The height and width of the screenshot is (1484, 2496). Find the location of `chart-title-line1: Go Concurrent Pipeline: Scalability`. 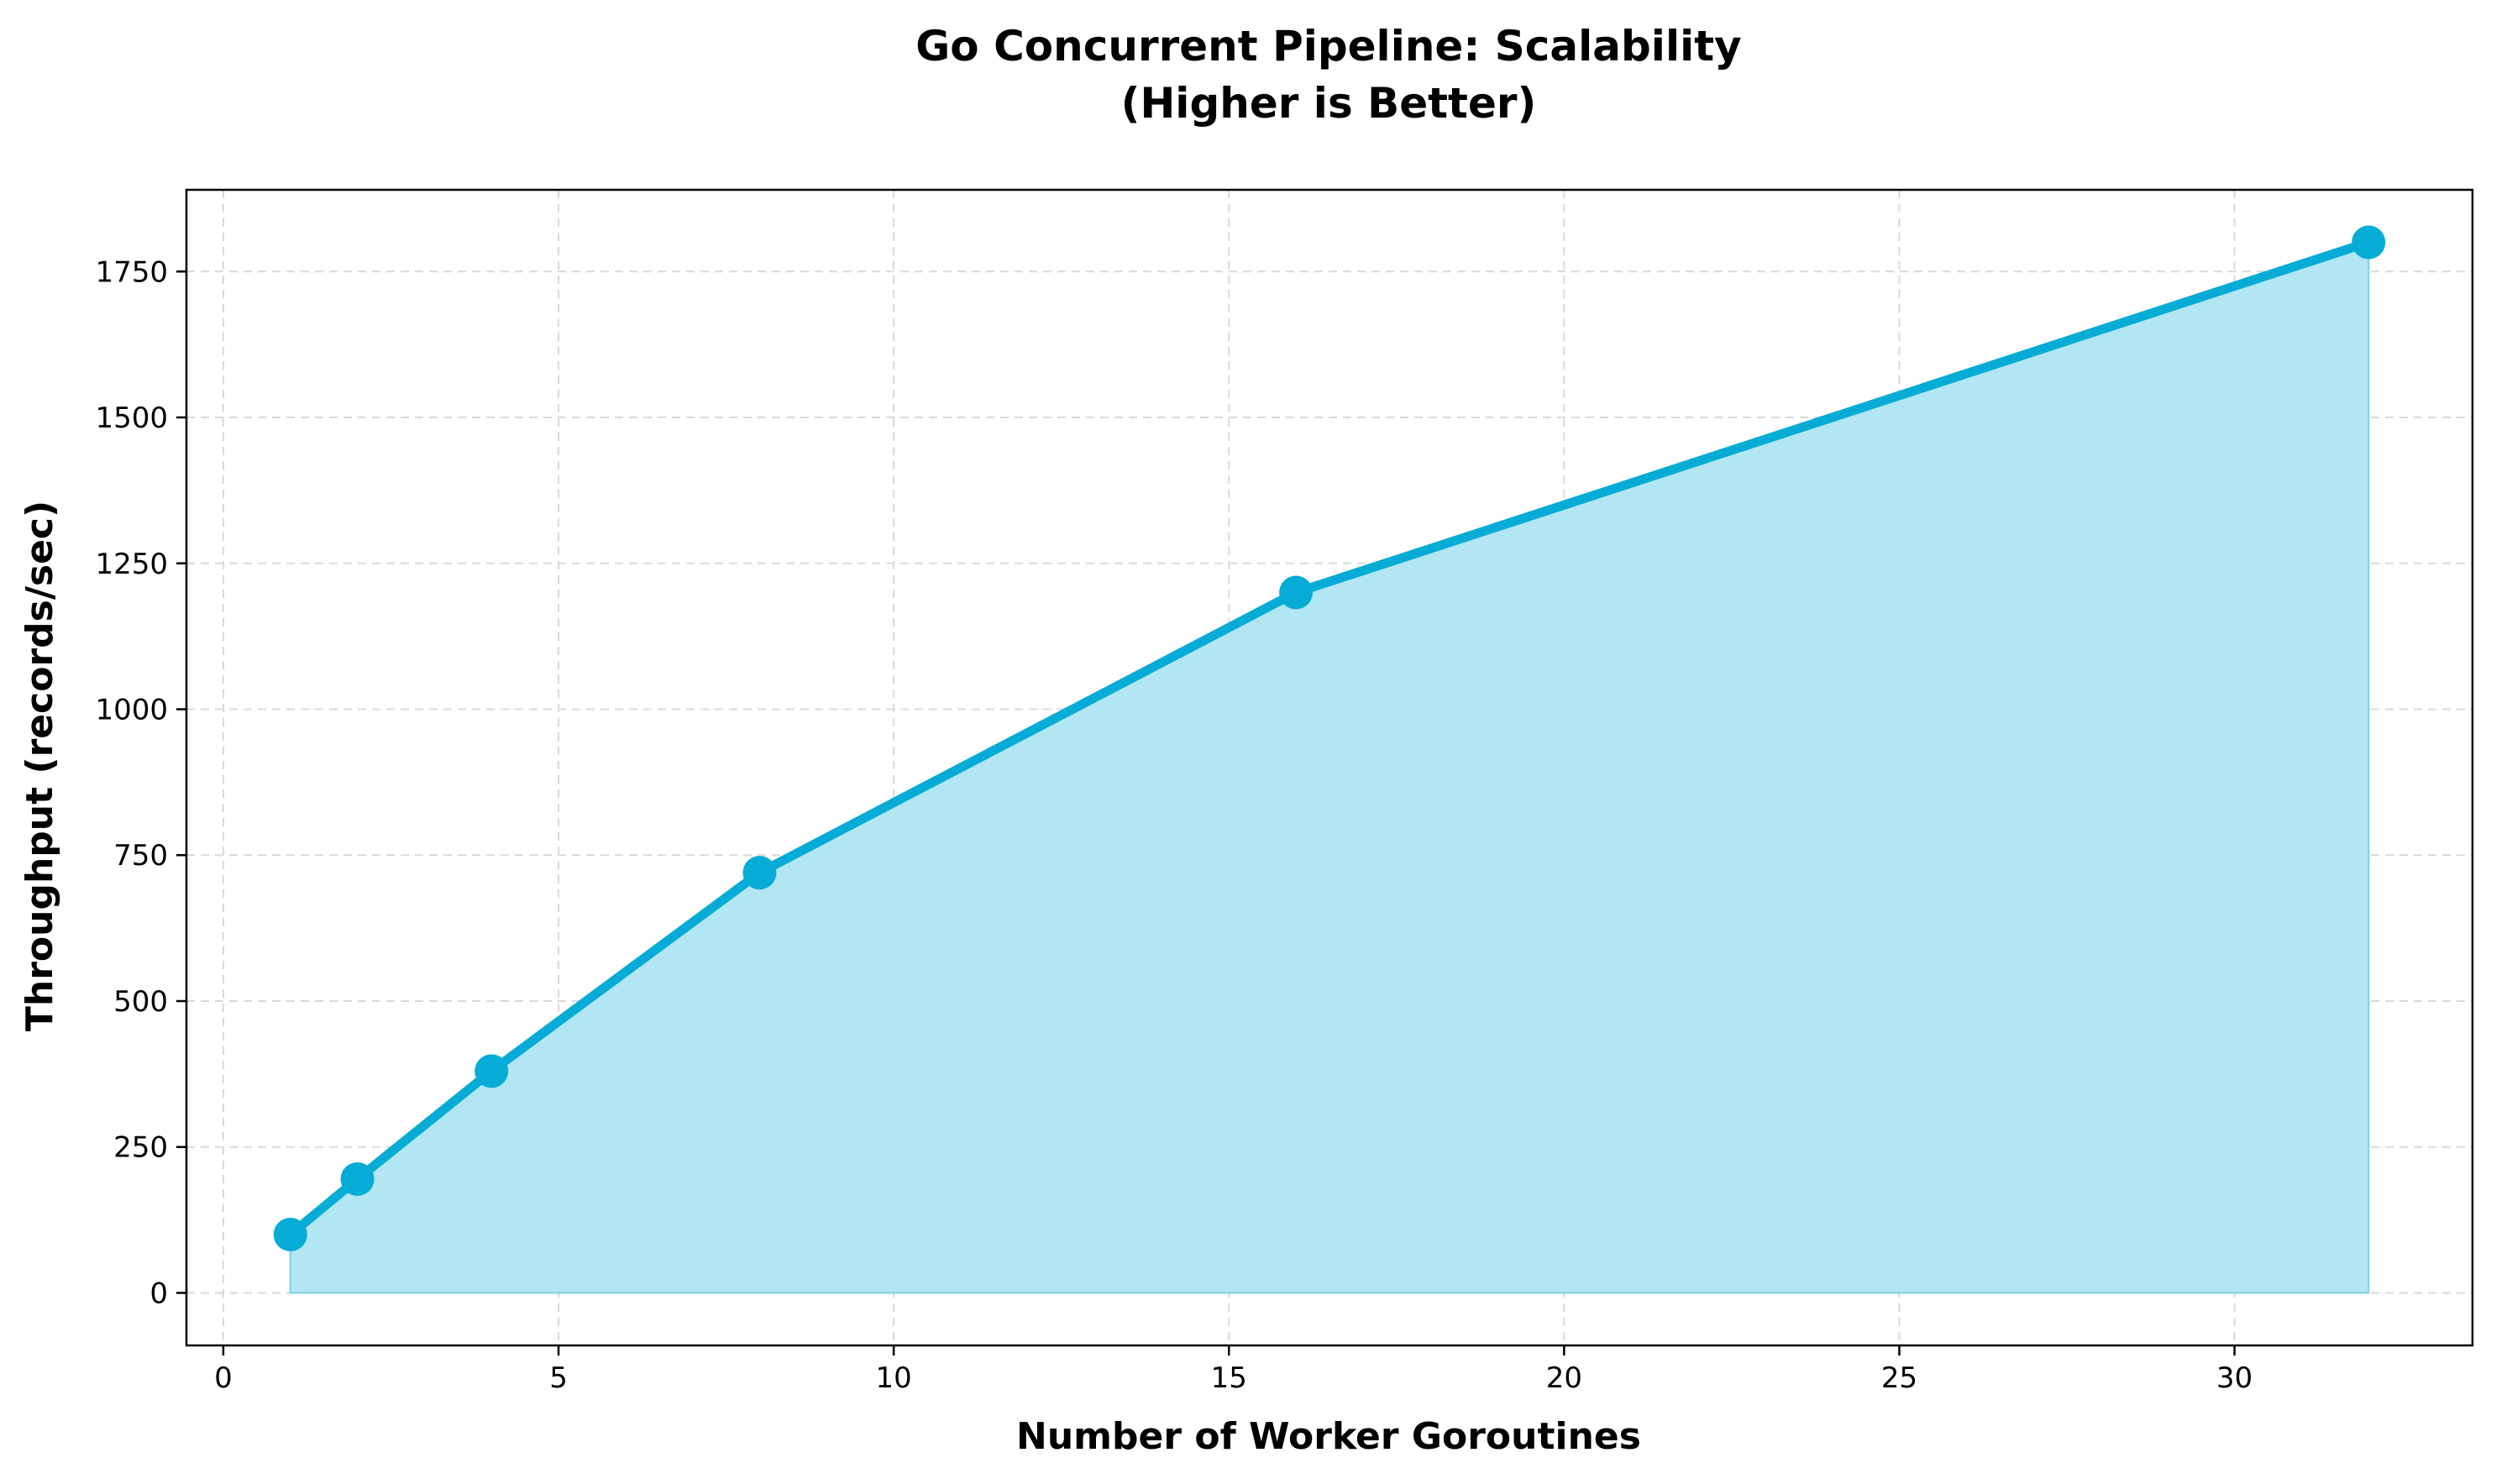

chart-title-line1: Go Concurrent Pipeline: Scalability is located at coordinates (1328, 47).